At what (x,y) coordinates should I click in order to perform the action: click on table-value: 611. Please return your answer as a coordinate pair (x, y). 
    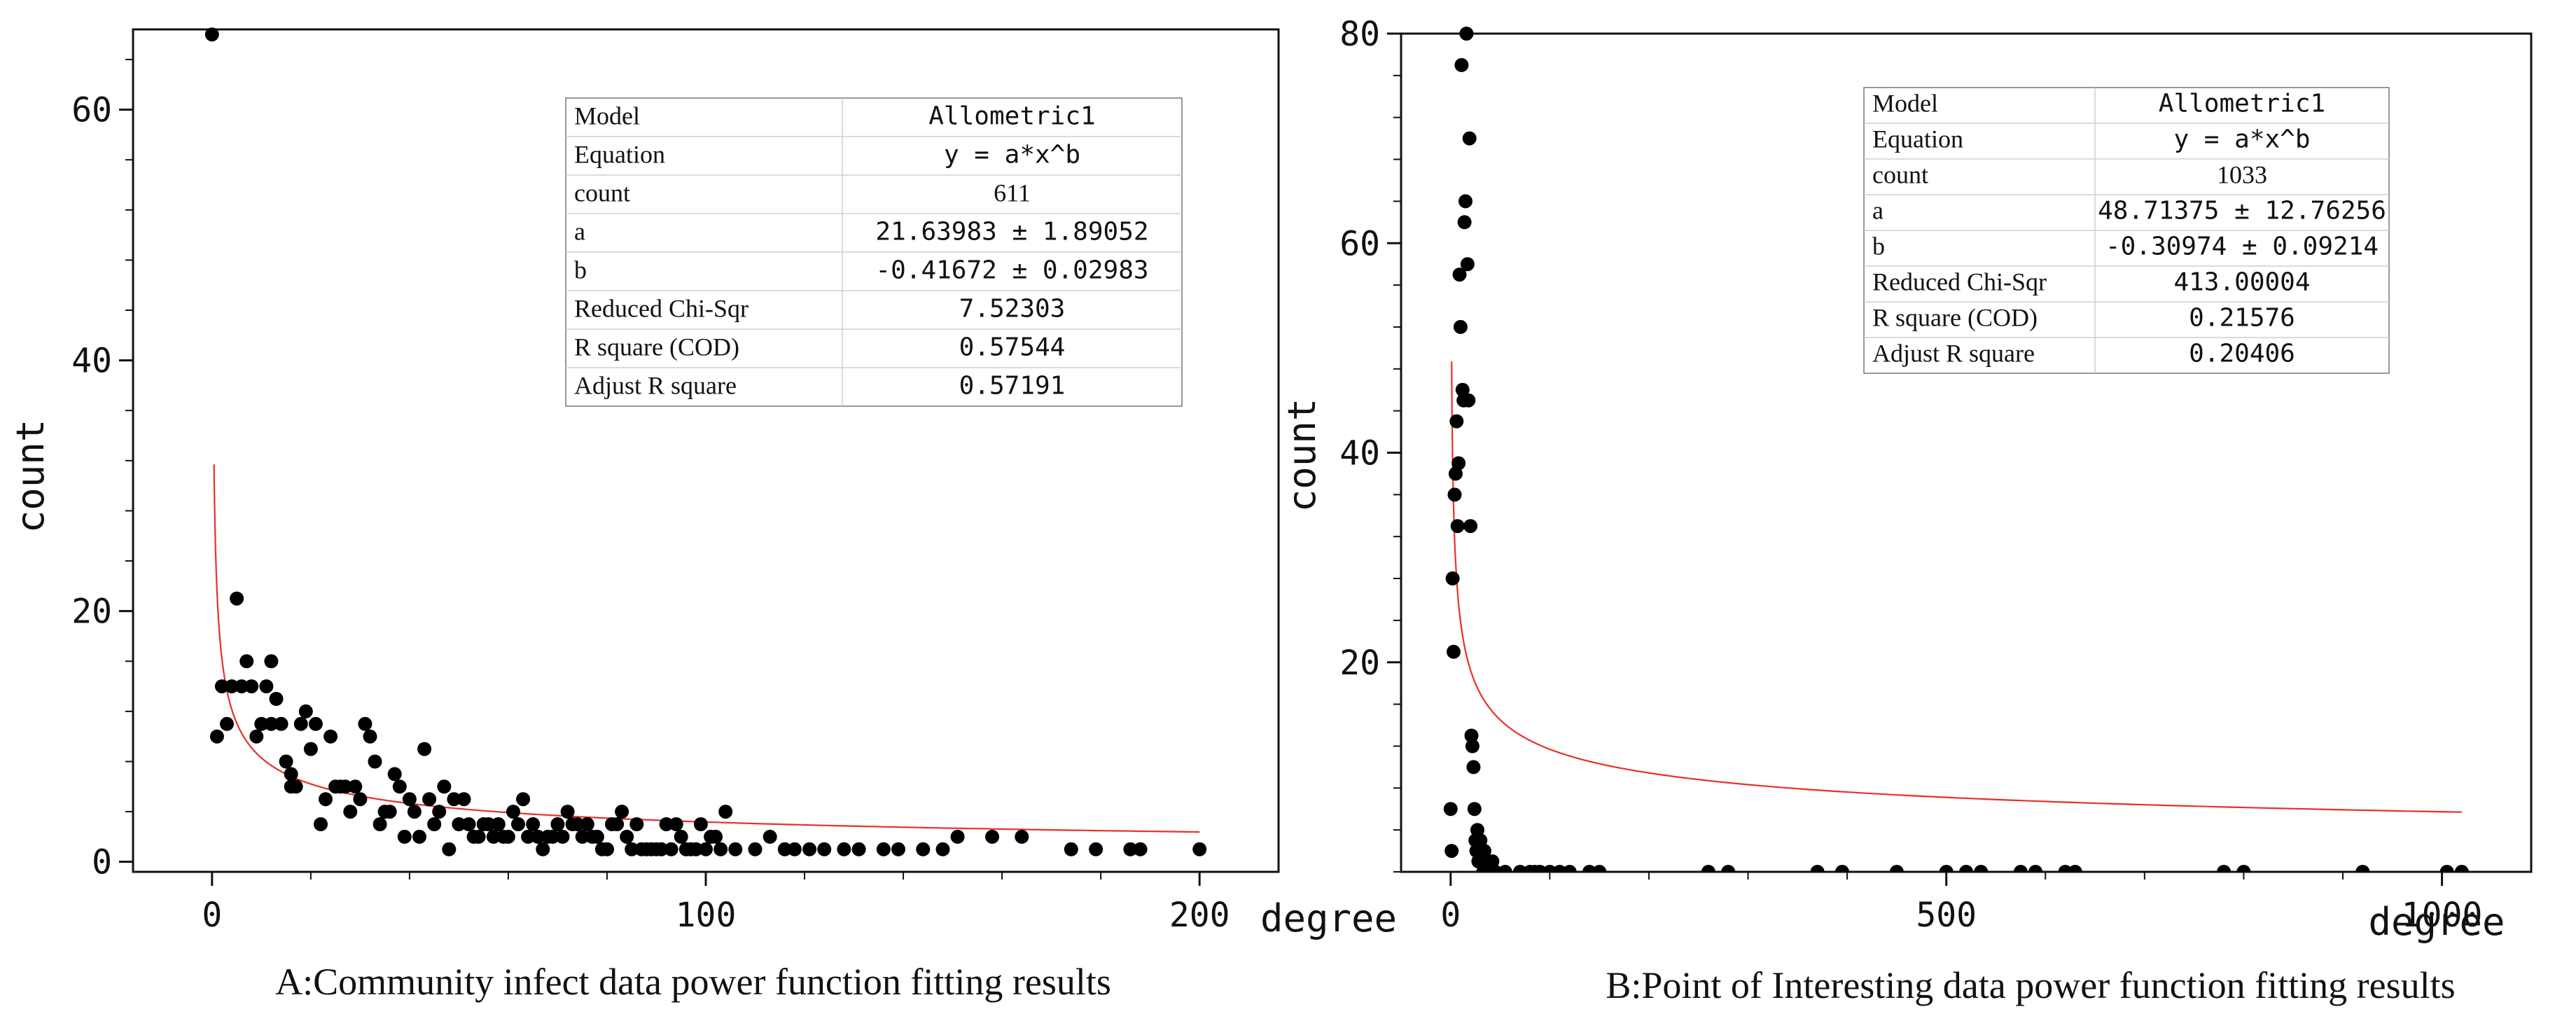
    Looking at the image, I should click on (1012, 193).